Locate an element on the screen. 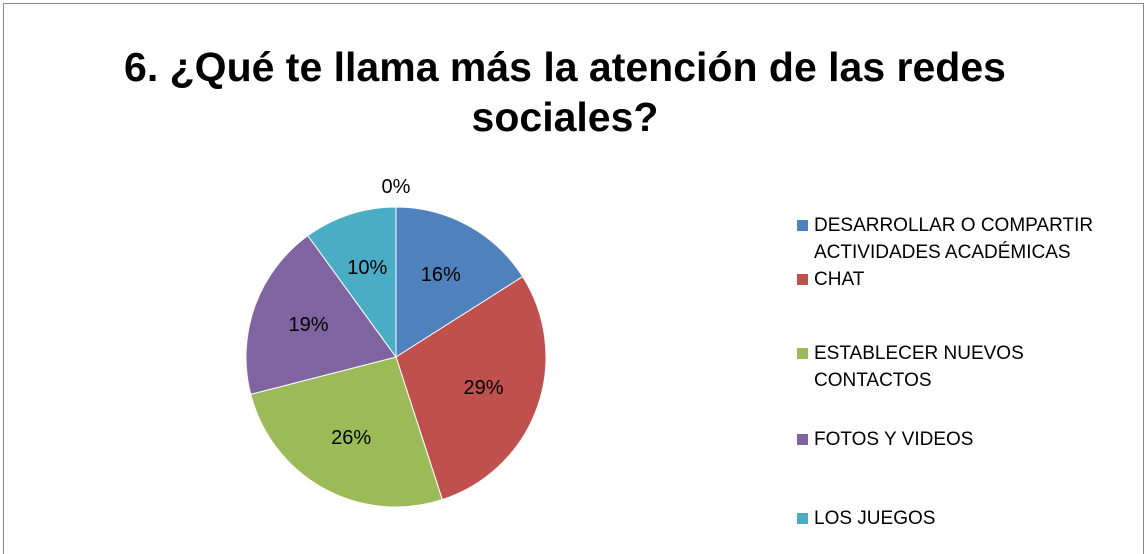  legend-label: FOTOS Y VIDEOS is located at coordinates (894, 439).